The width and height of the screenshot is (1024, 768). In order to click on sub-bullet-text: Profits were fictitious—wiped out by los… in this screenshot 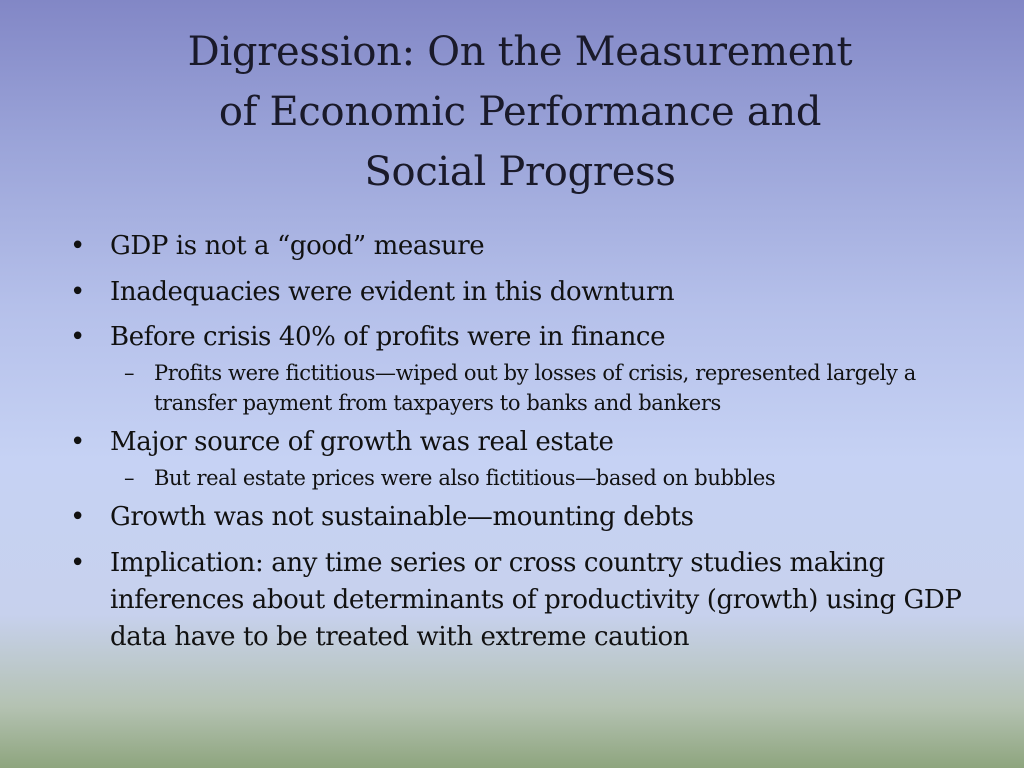, I will do `click(535, 388)`.